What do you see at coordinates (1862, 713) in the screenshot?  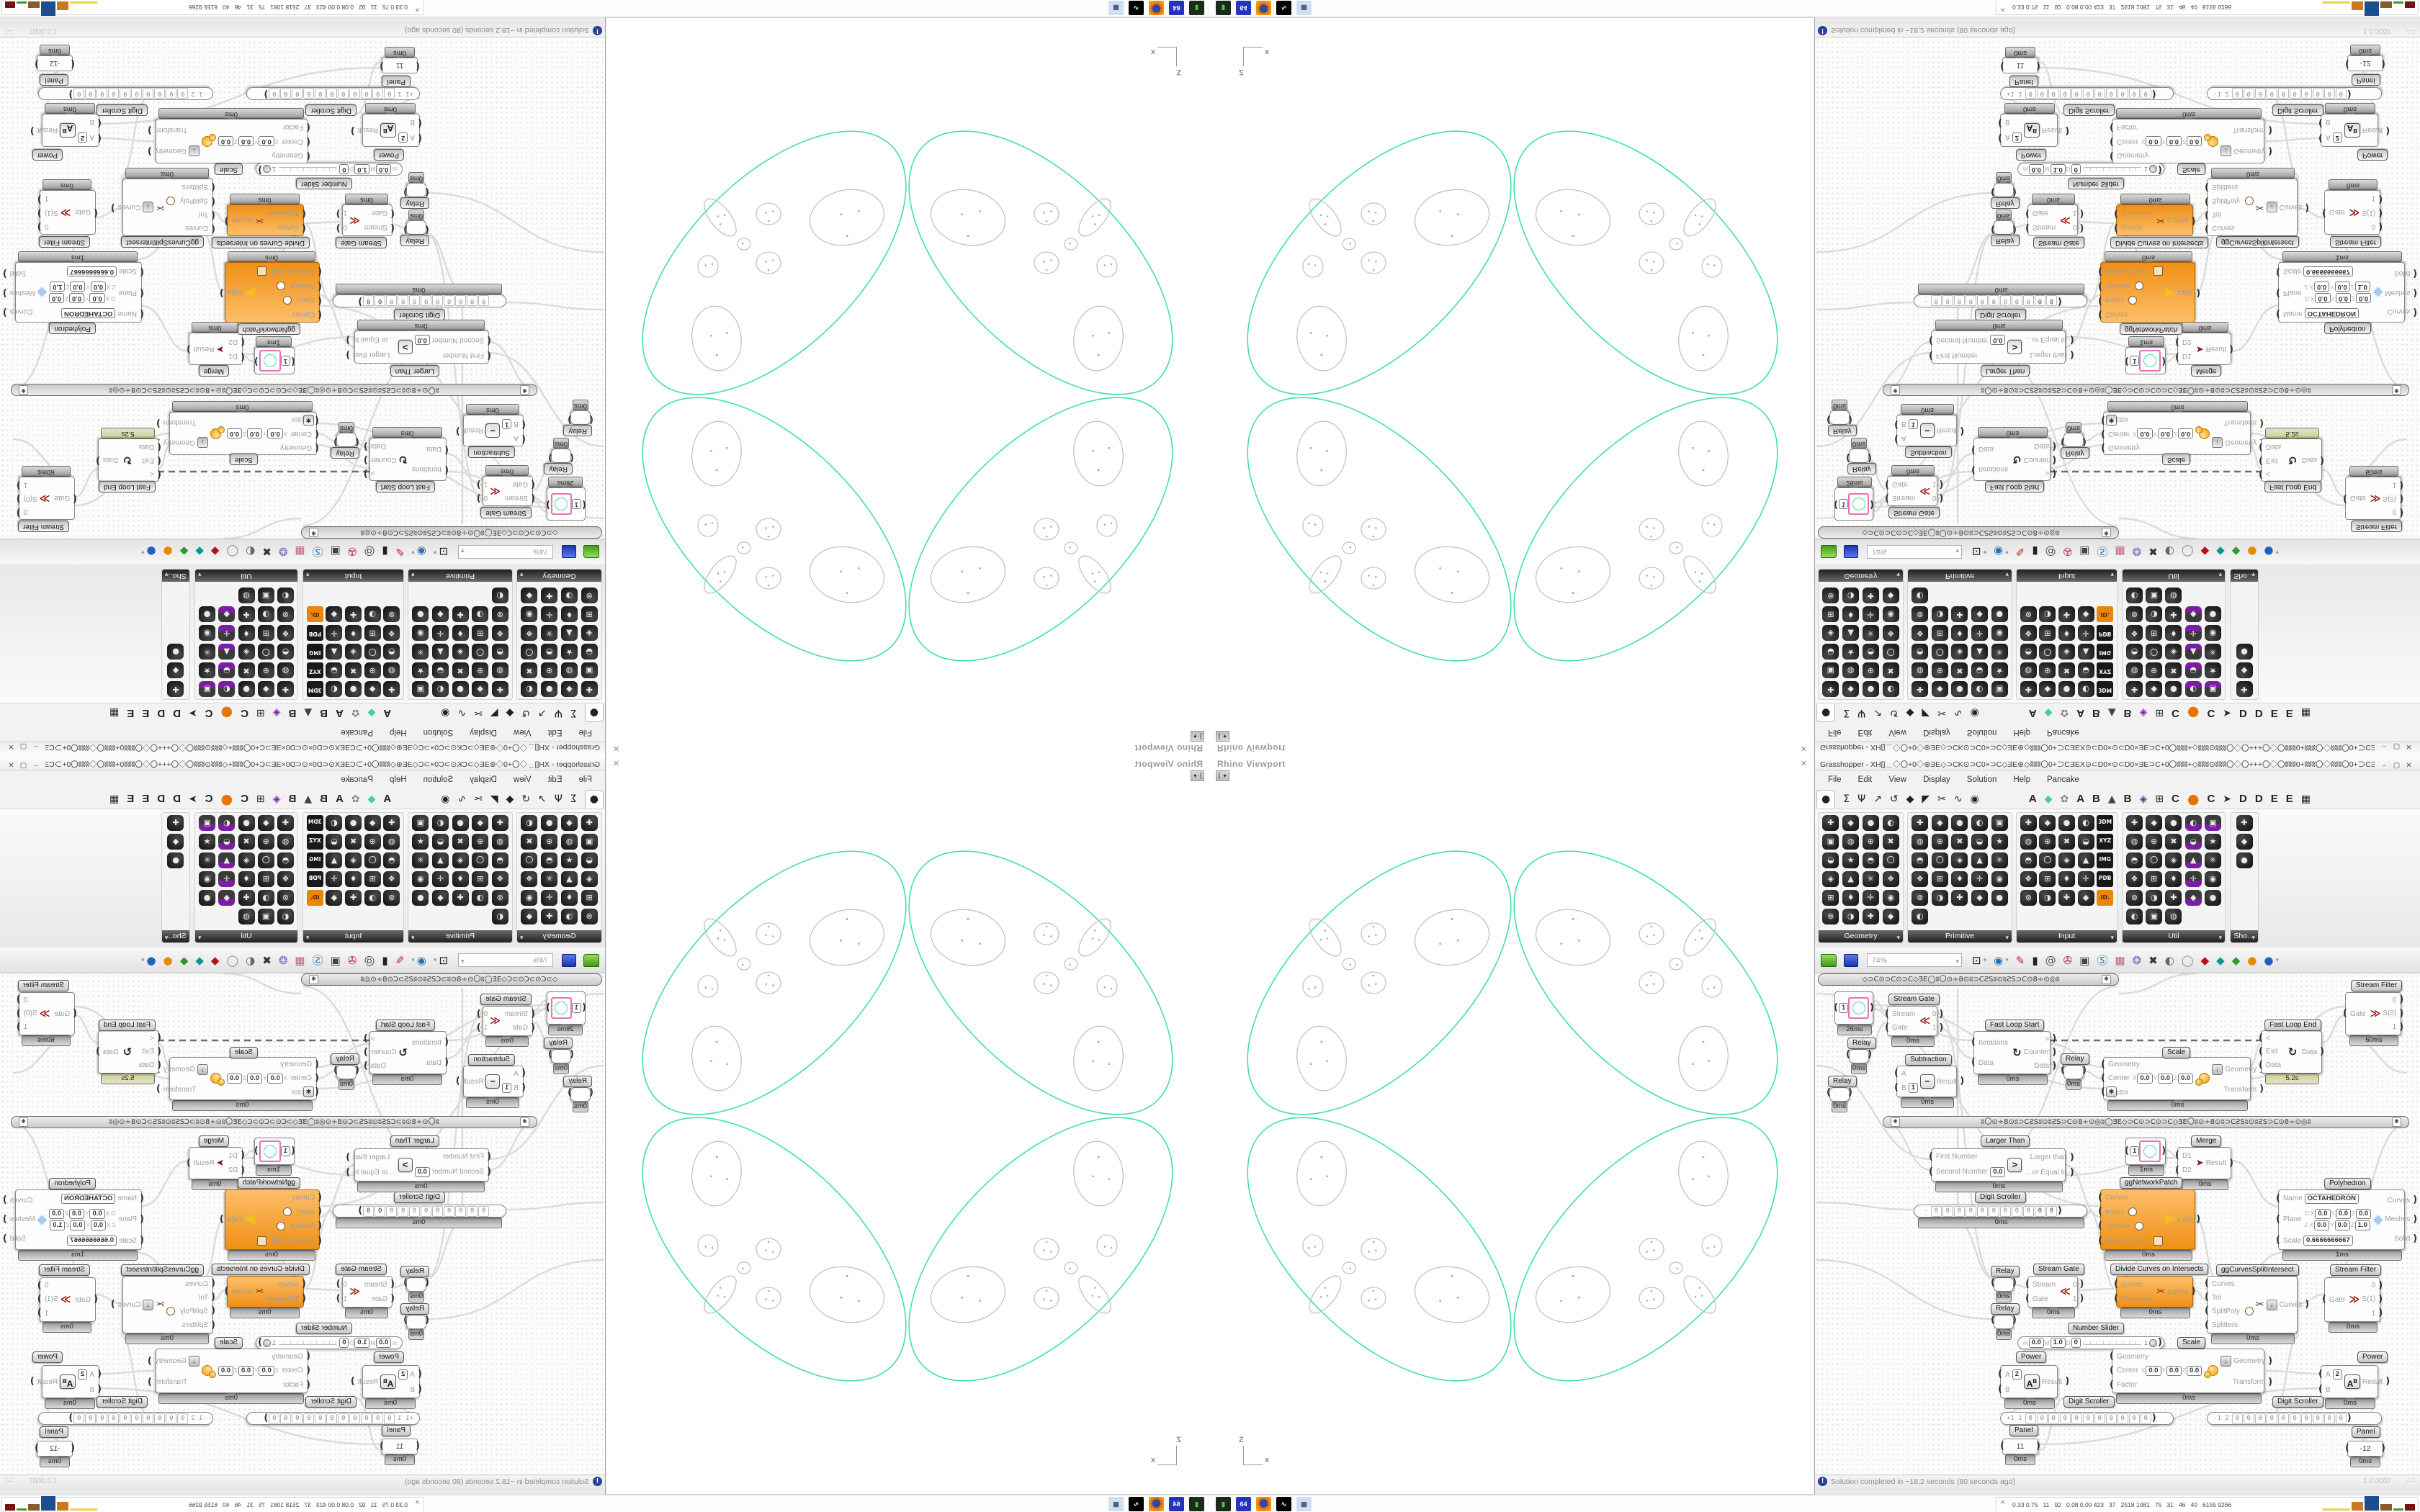 I see `tab-category: Ψ` at bounding box center [1862, 713].